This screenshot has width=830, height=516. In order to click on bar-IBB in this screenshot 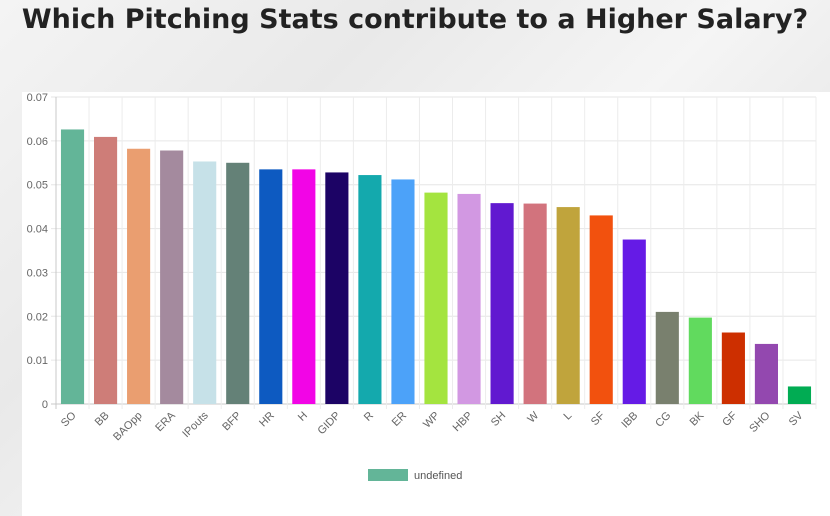, I will do `click(634, 321)`.